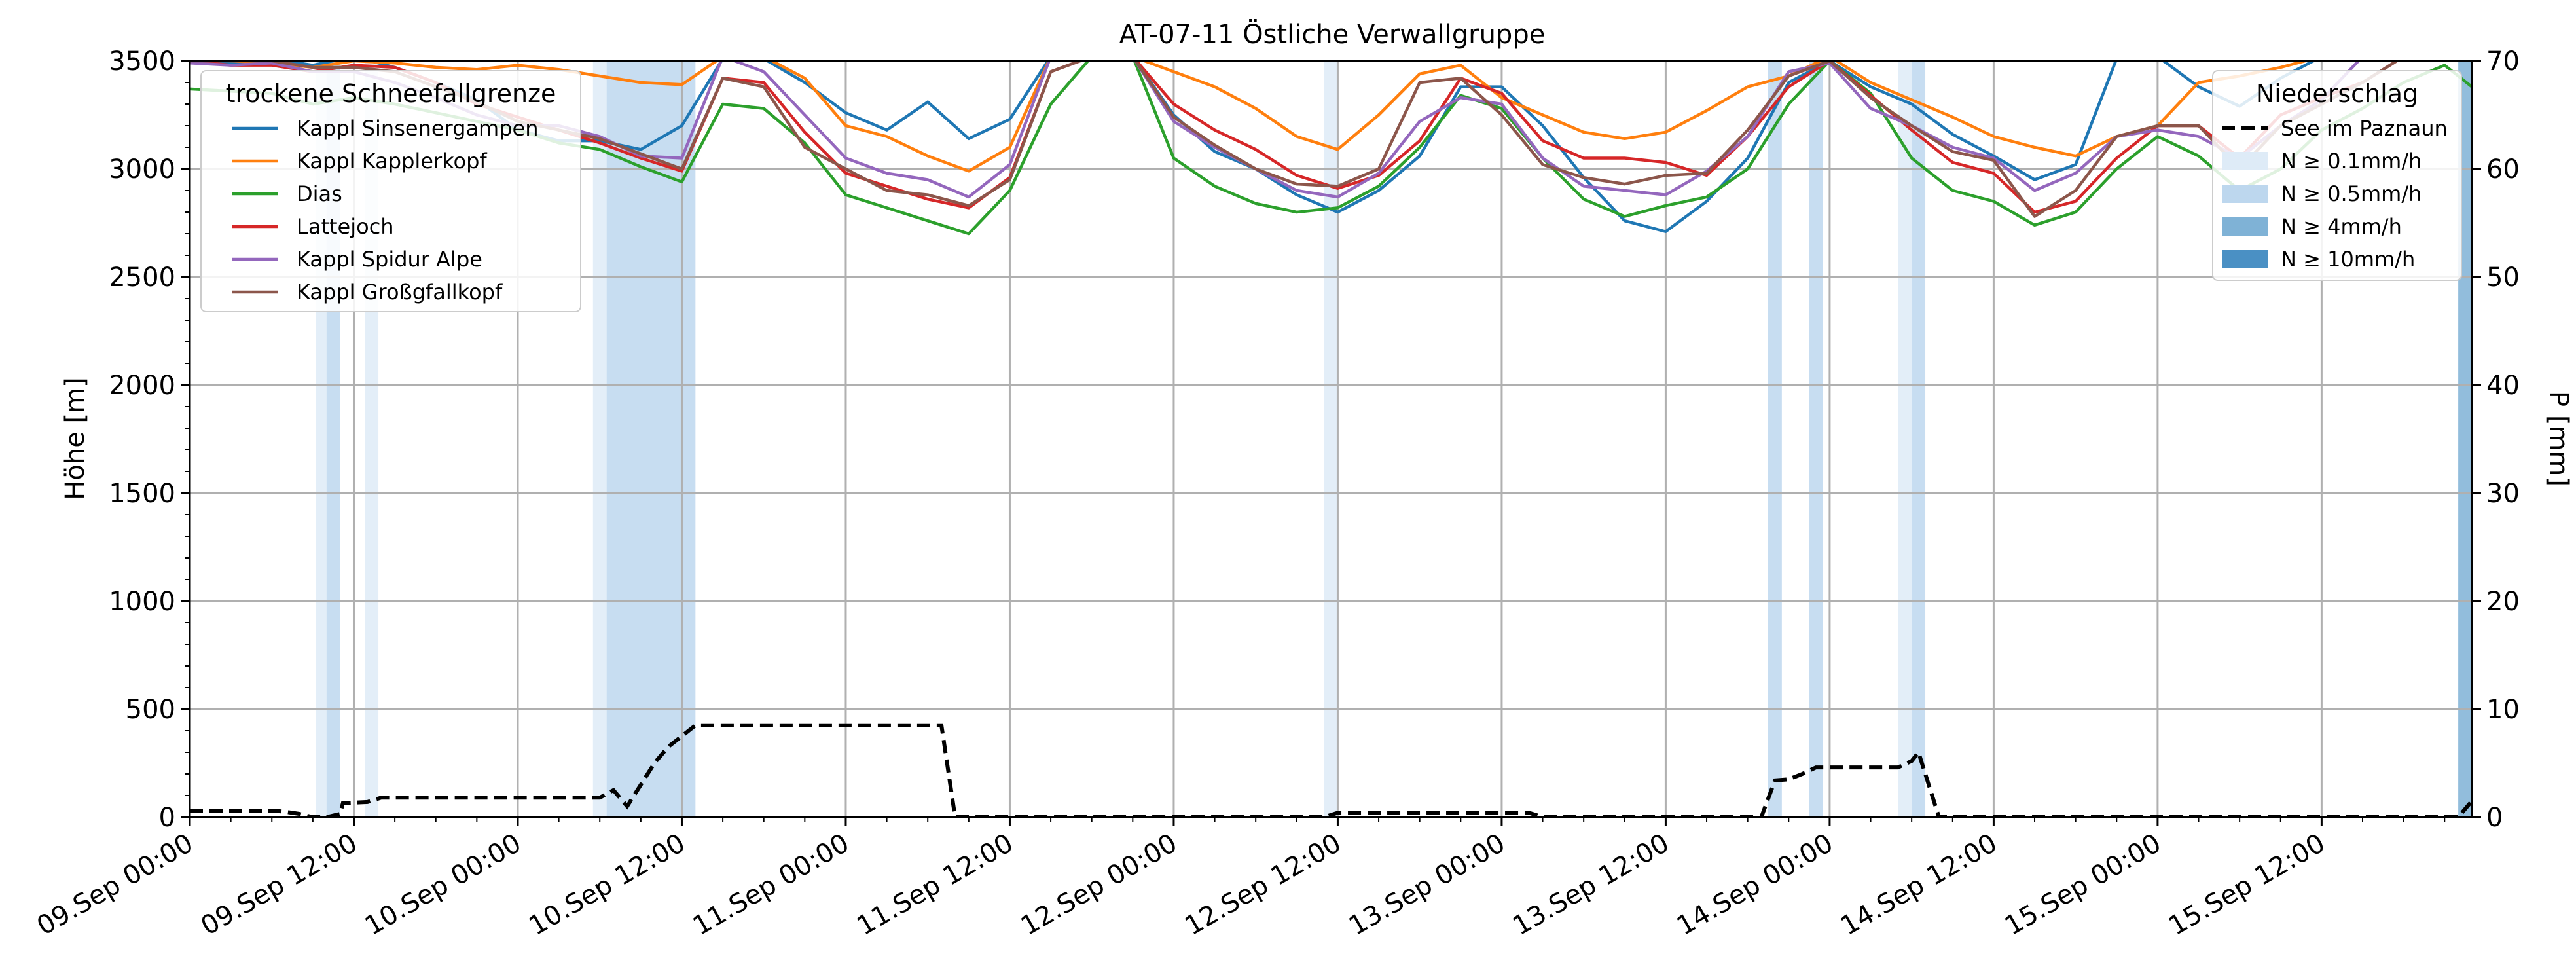 The width and height of the screenshot is (2576, 971). I want to click on legend-precip-label: N ≥ 0.1mm/h, so click(2351, 161).